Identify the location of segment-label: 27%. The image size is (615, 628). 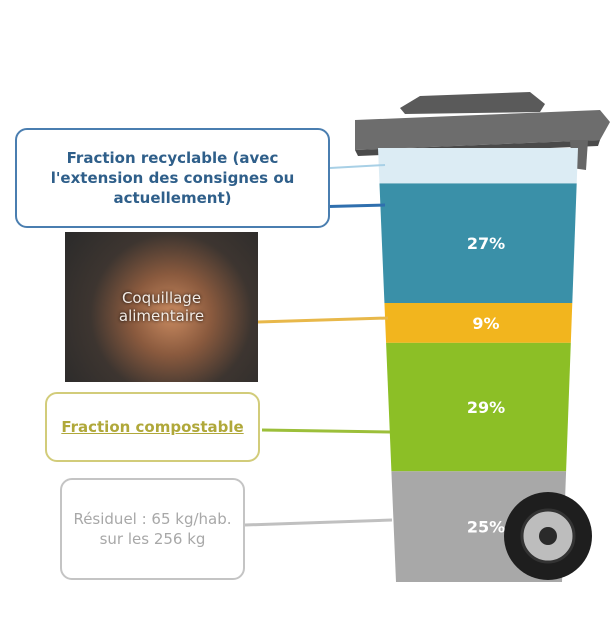
(486, 243).